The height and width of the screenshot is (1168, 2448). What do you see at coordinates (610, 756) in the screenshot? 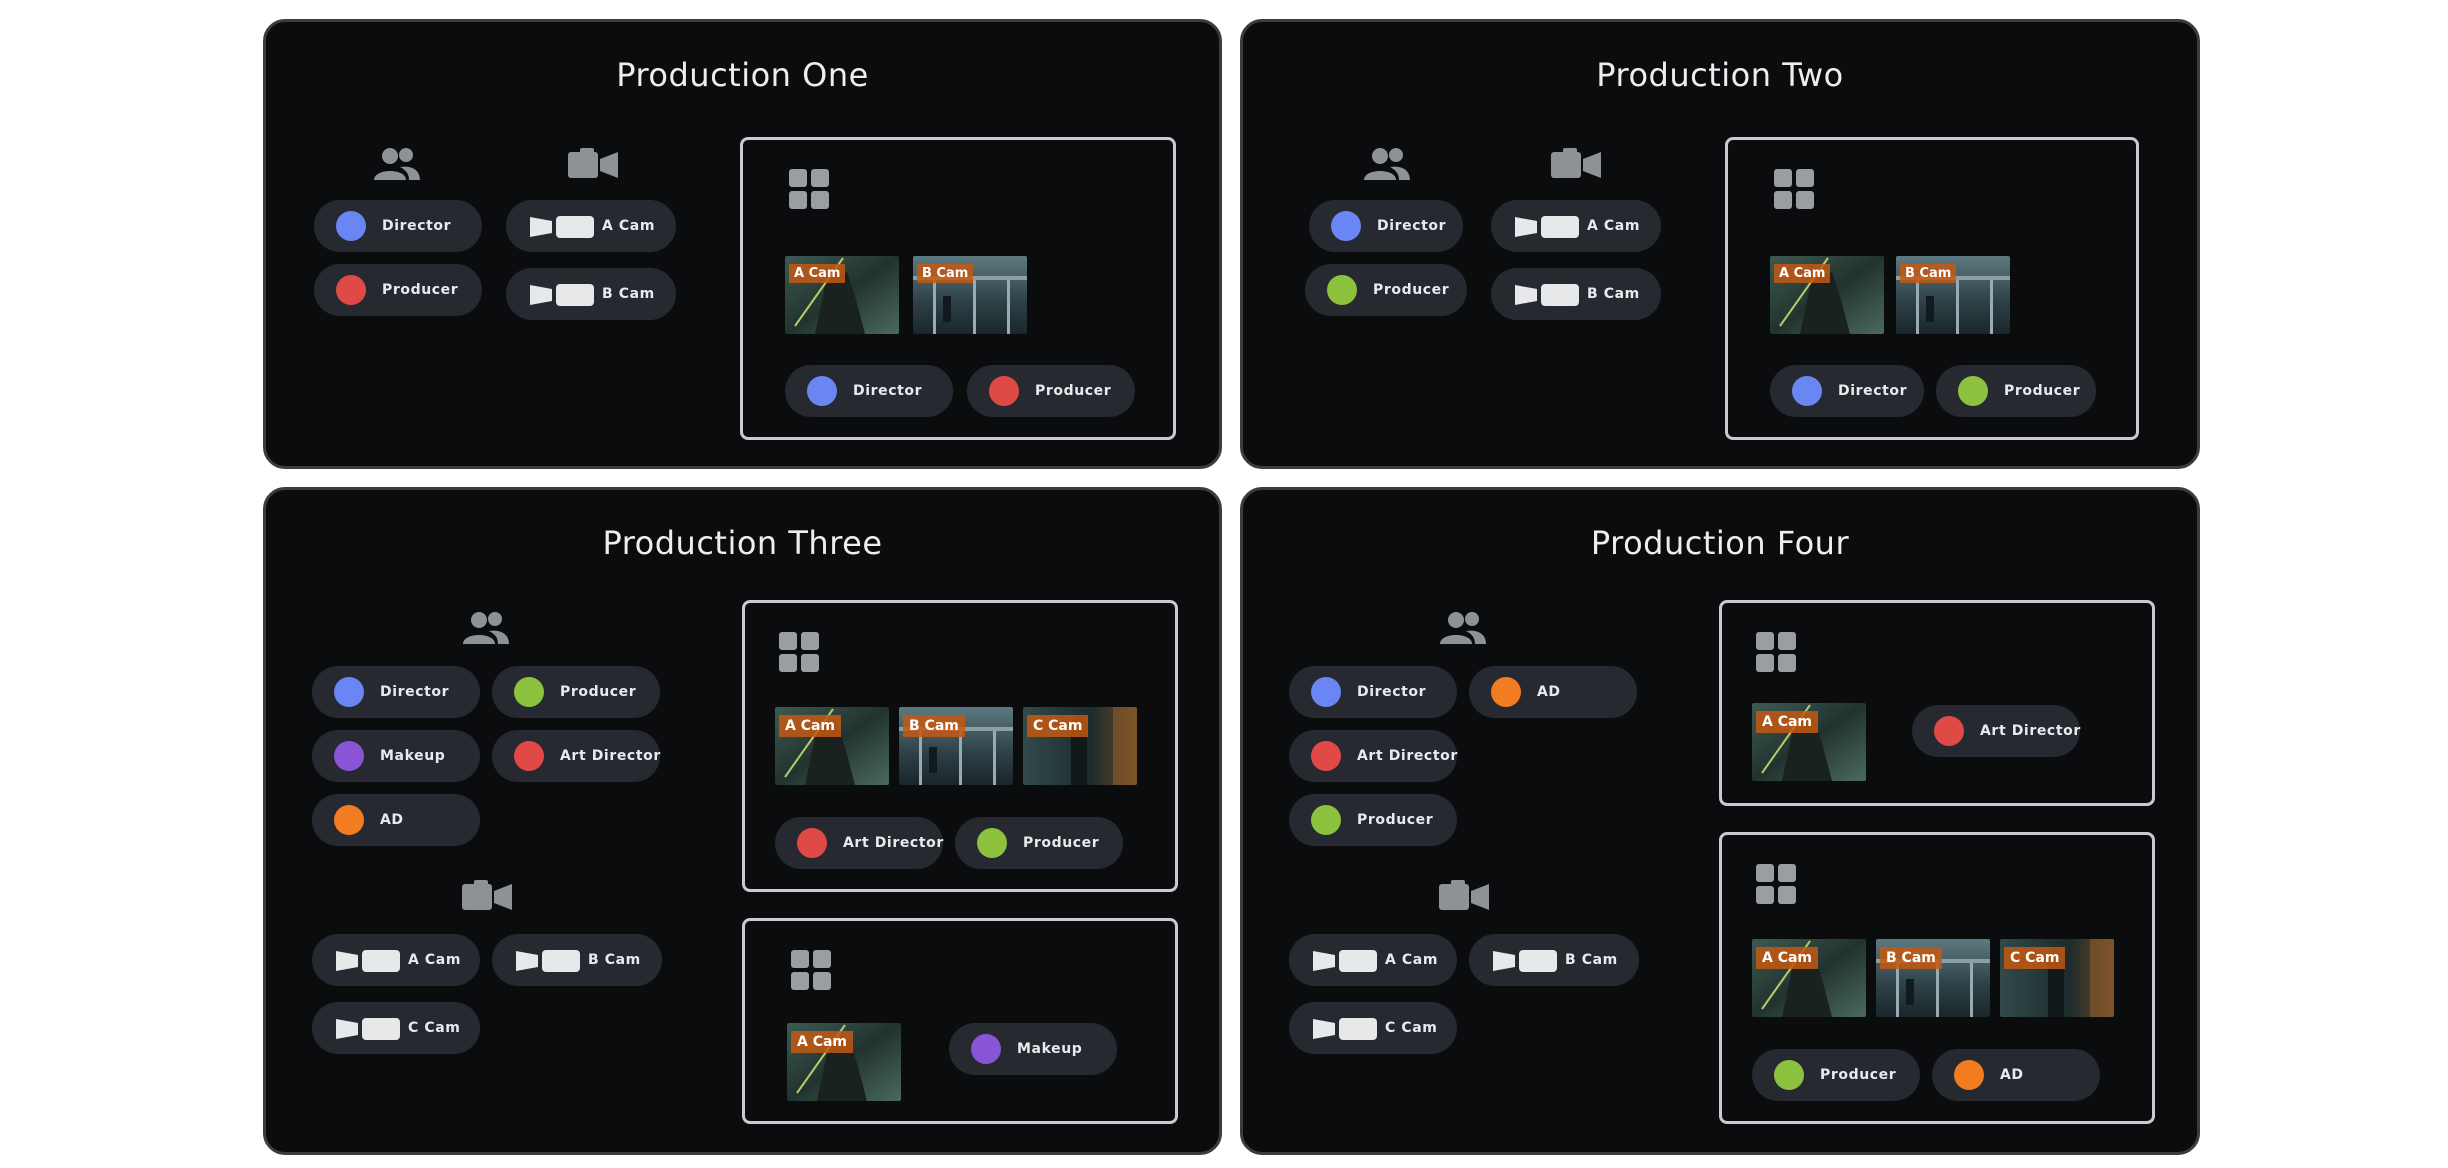
I see `person-label: Art Director` at bounding box center [610, 756].